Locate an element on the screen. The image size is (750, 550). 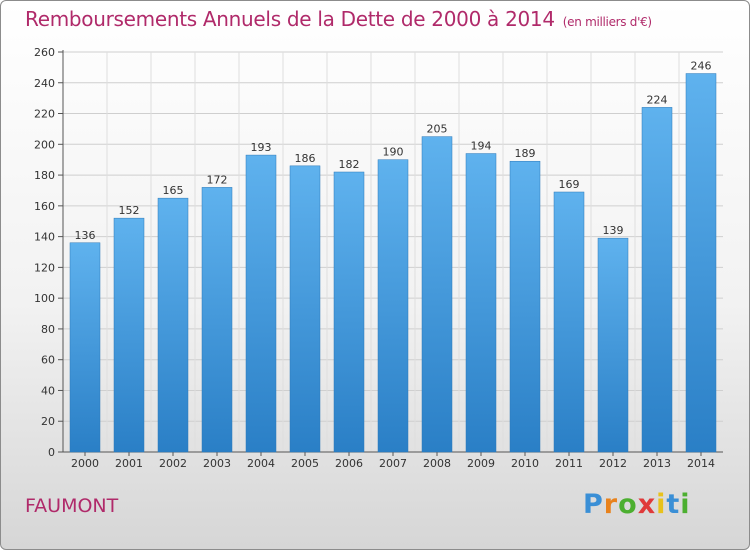
value-label-2014: 246 is located at coordinates (701, 66).